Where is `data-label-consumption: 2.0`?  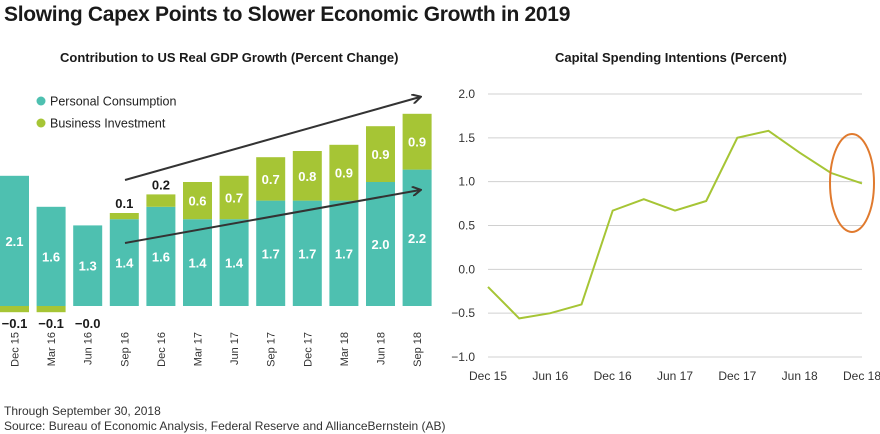
data-label-consumption: 2.0 is located at coordinates (380, 244).